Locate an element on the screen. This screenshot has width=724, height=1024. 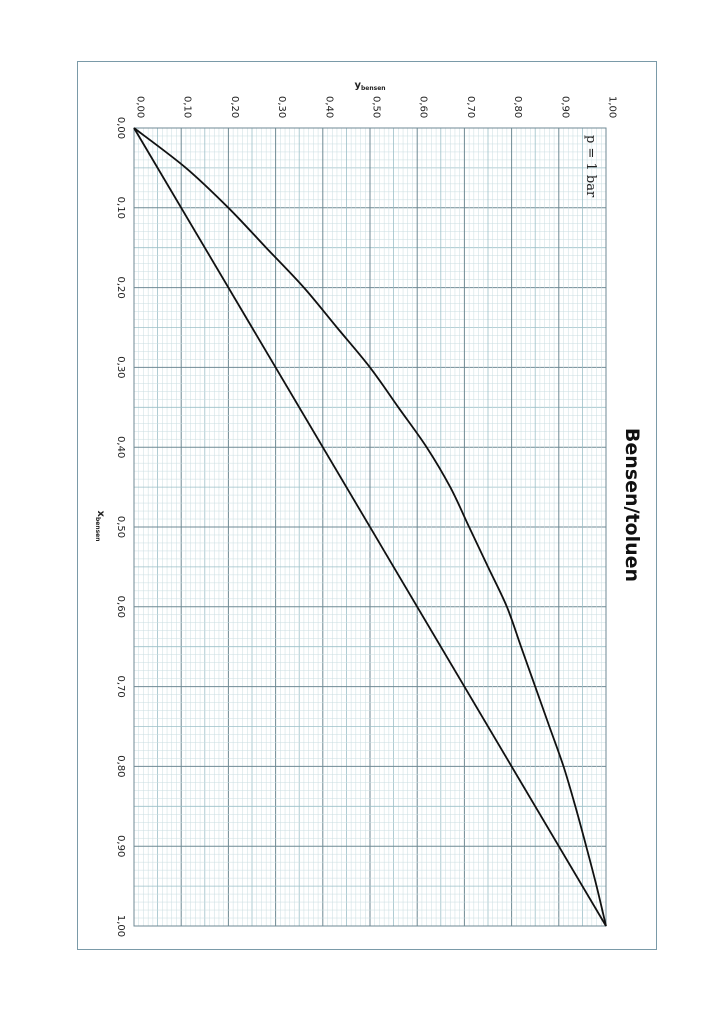
x-axis-label-main: x is located at coordinates (100, 513).